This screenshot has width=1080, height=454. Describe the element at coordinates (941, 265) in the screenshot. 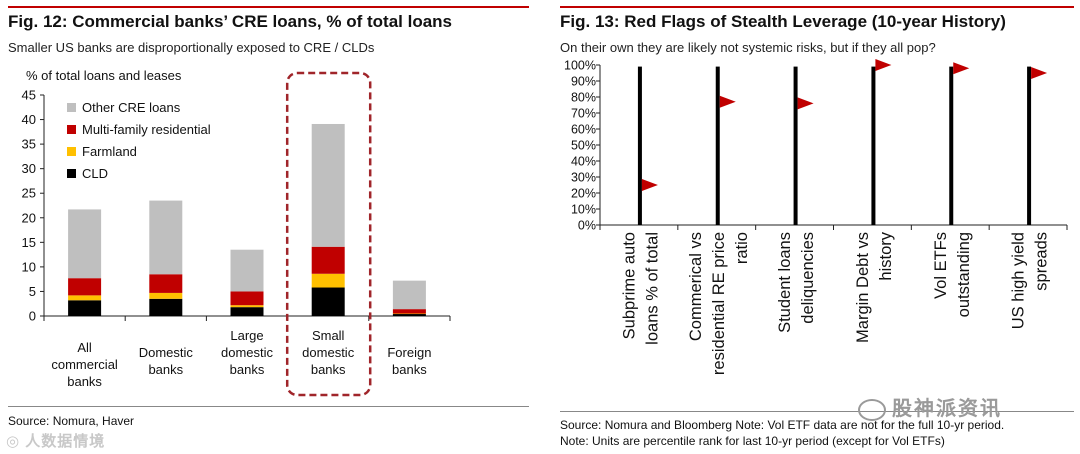

I see `x-category-label-line: Vol ETFs` at that location.